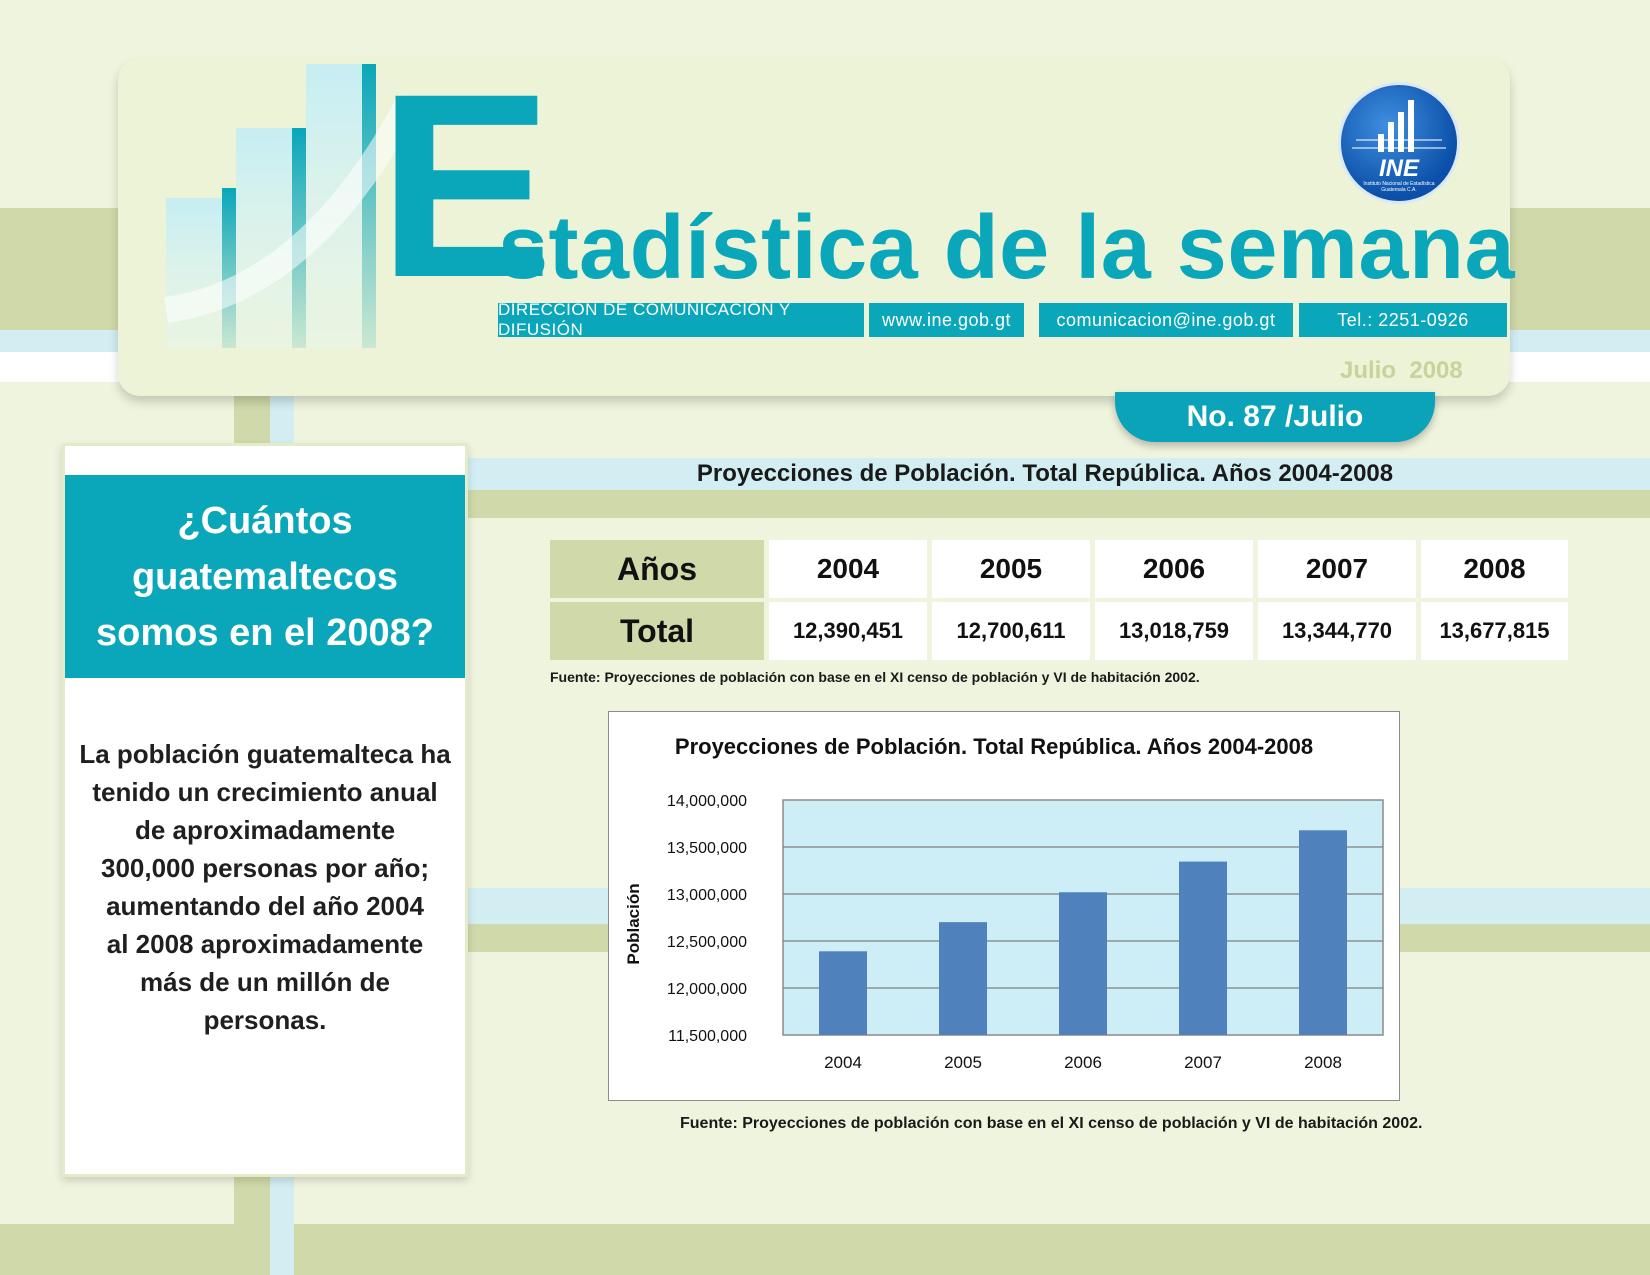 This screenshot has width=1650, height=1275. Describe the element at coordinates (1174, 631) in the screenshot. I see `table-total-cell: 13,018,759` at that location.